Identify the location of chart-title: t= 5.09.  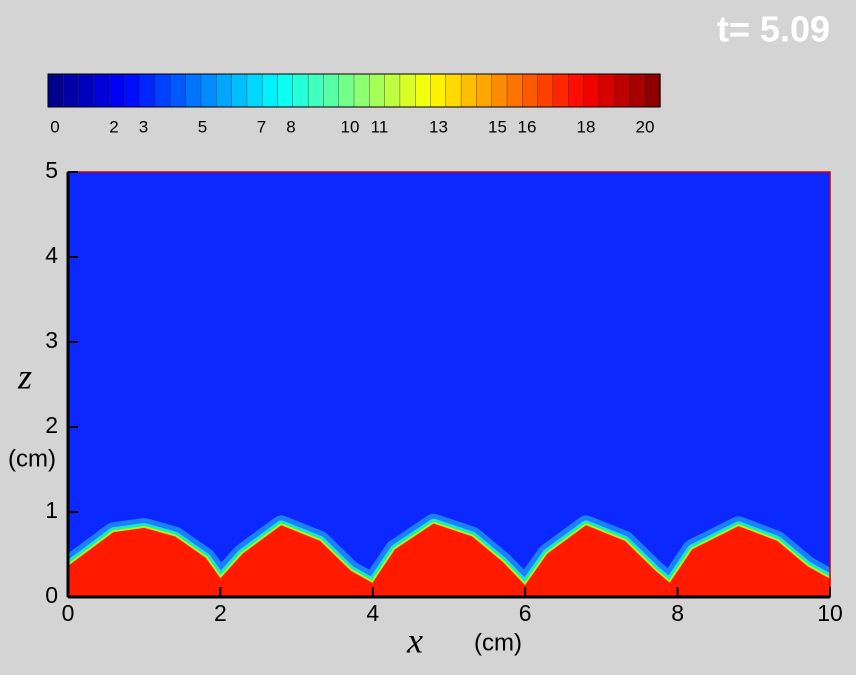
(773, 29).